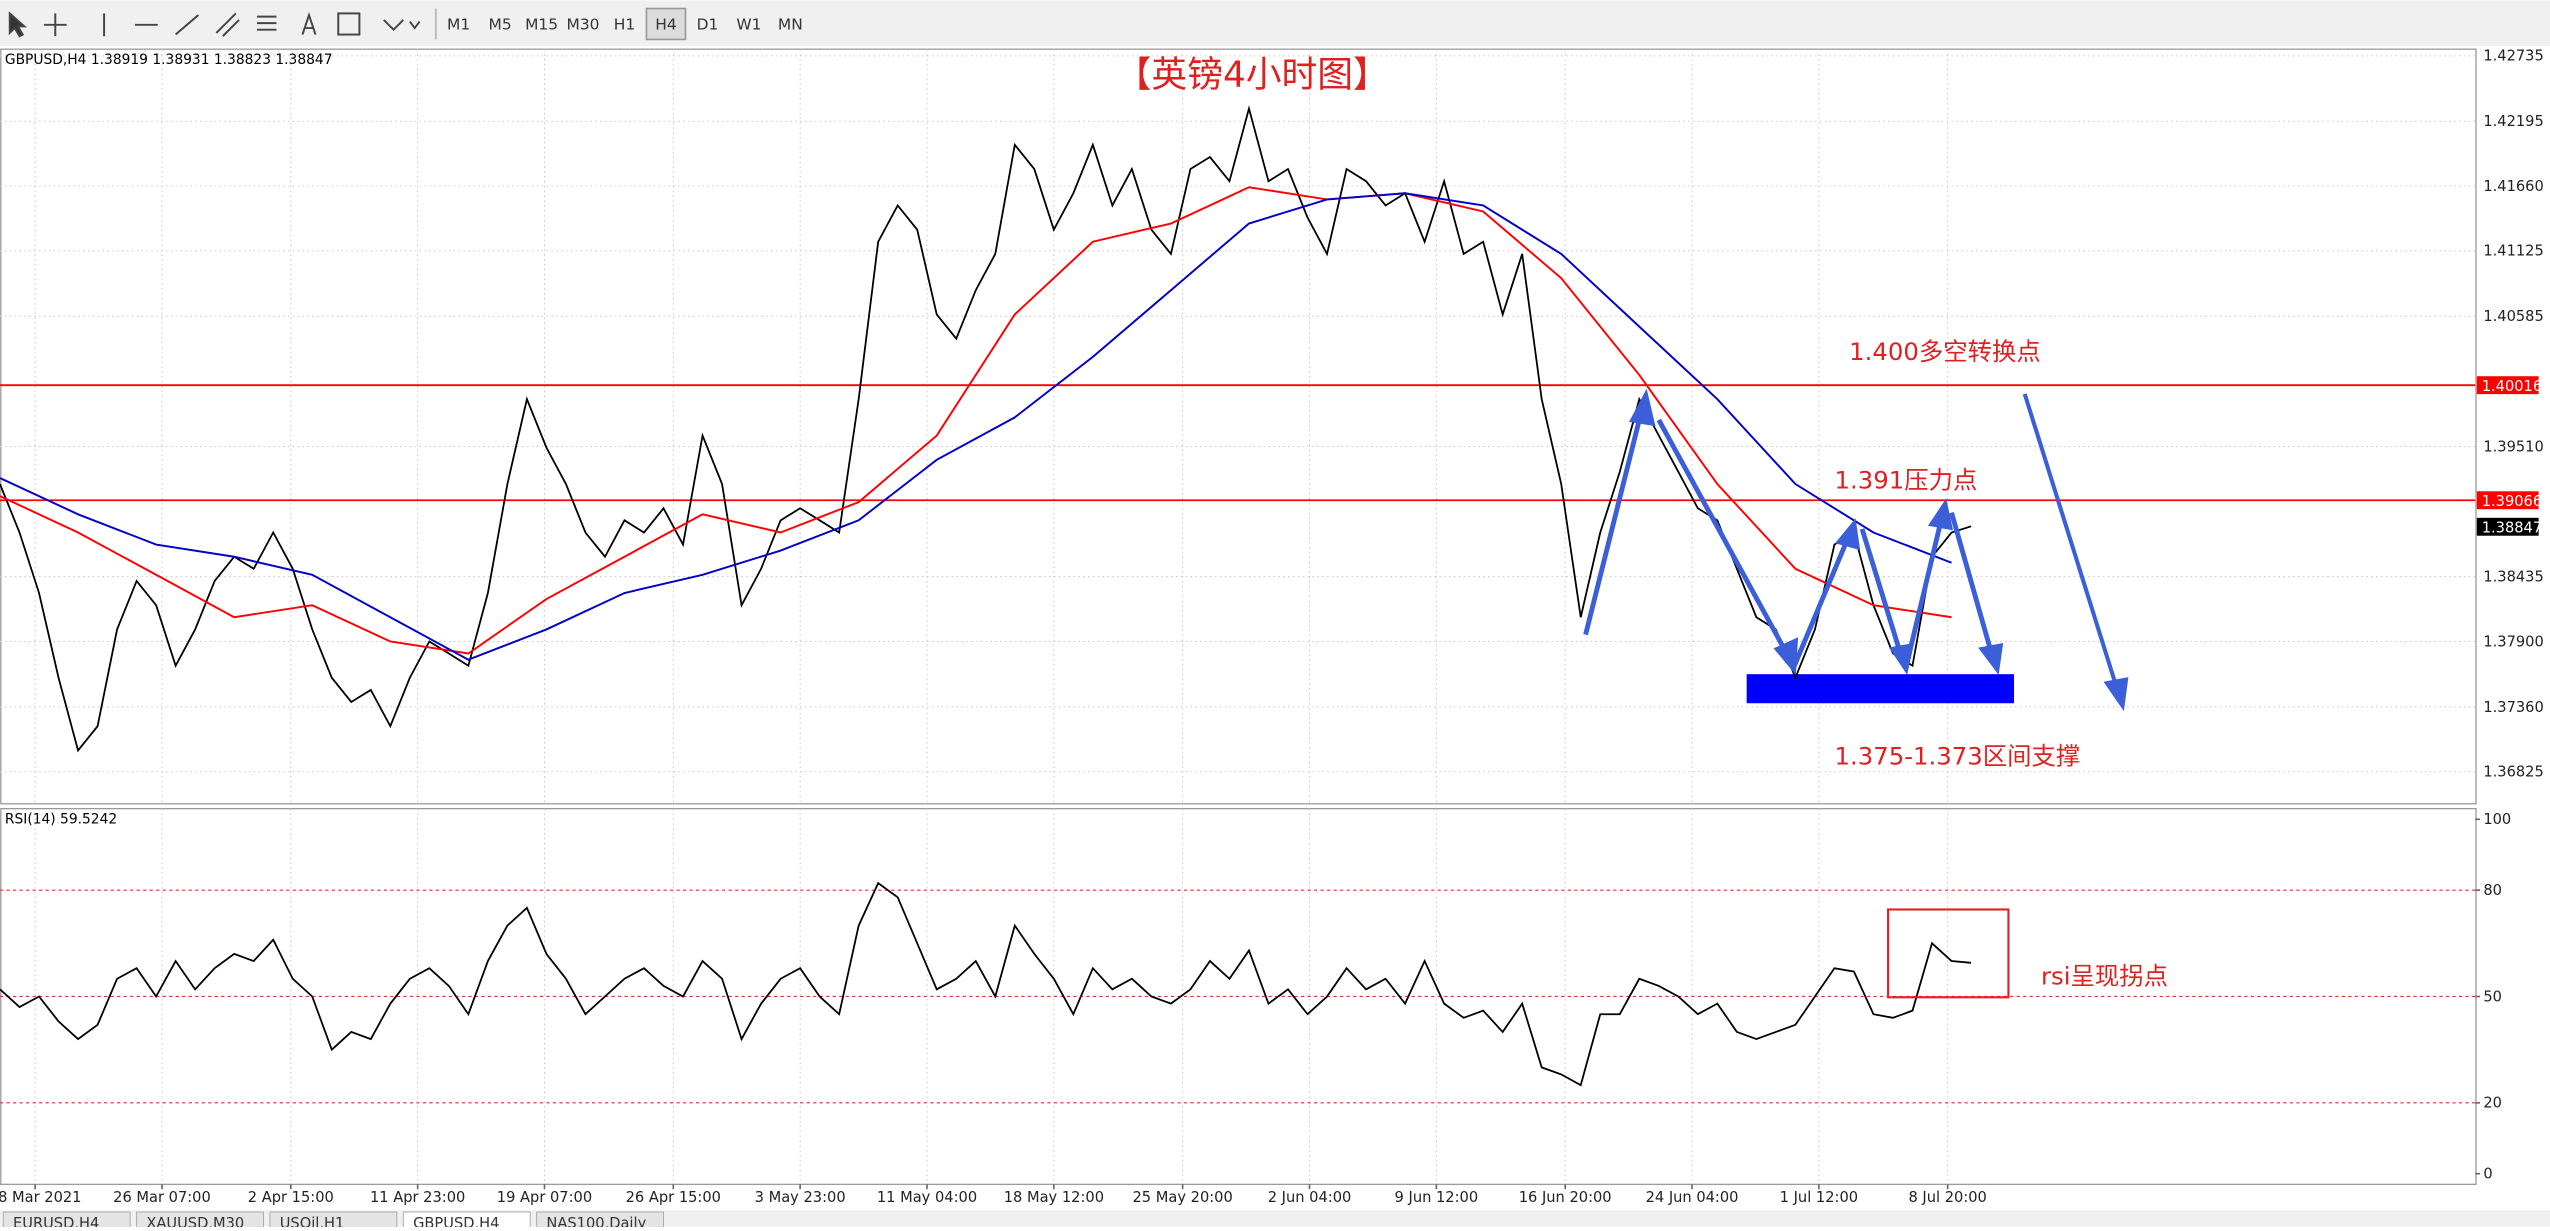 This screenshot has width=2550, height=1231. What do you see at coordinates (790, 25) in the screenshot?
I see `period-button: MN` at bounding box center [790, 25].